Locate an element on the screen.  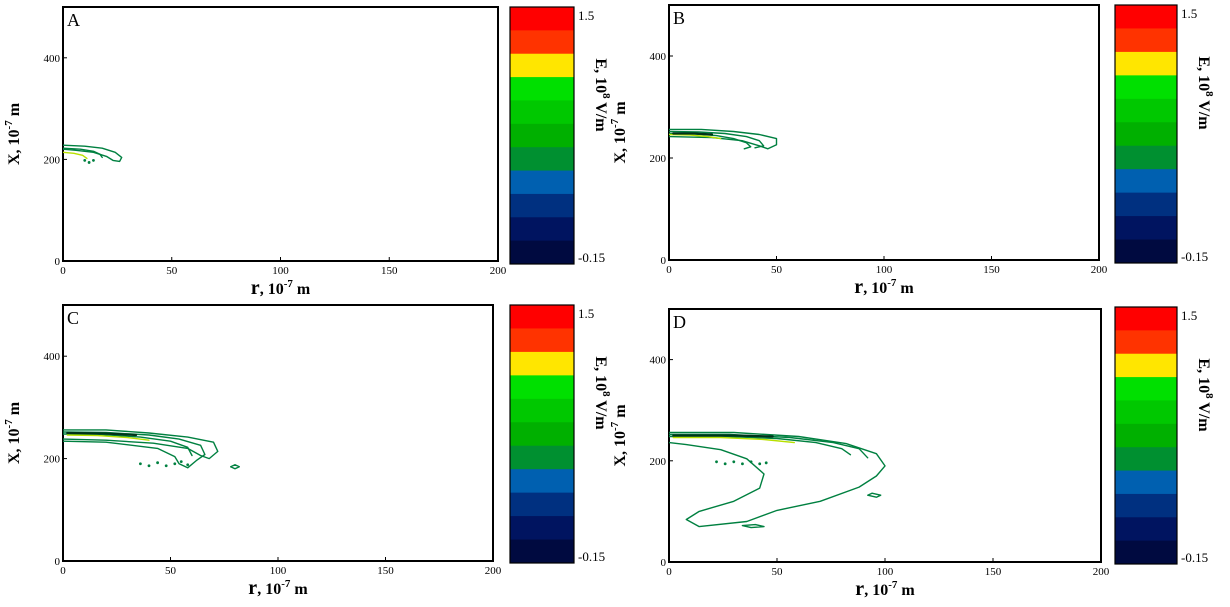
y-tick-label: 400 is located at coordinates (658, 57).